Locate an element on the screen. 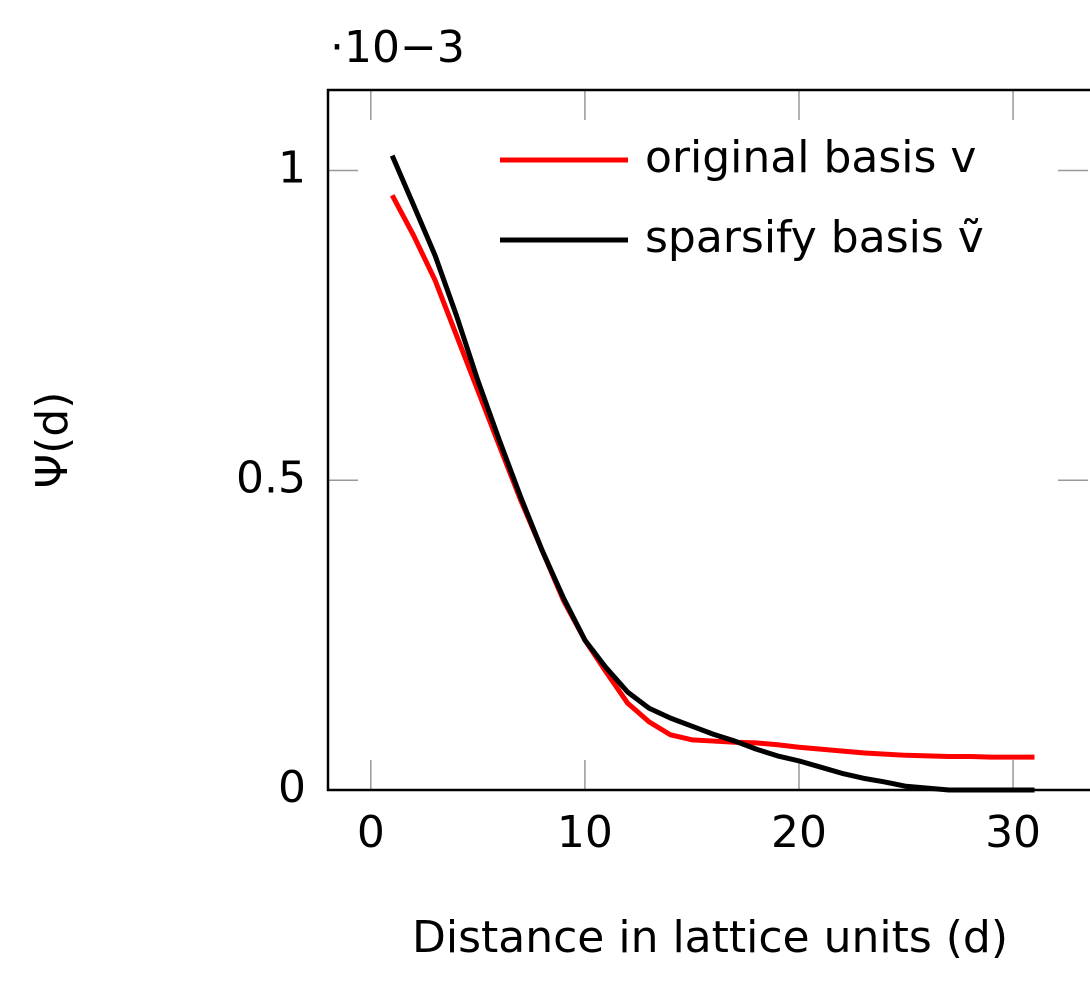 The image size is (1090, 984). y-tick-label: 0.5 is located at coordinates (271, 477).